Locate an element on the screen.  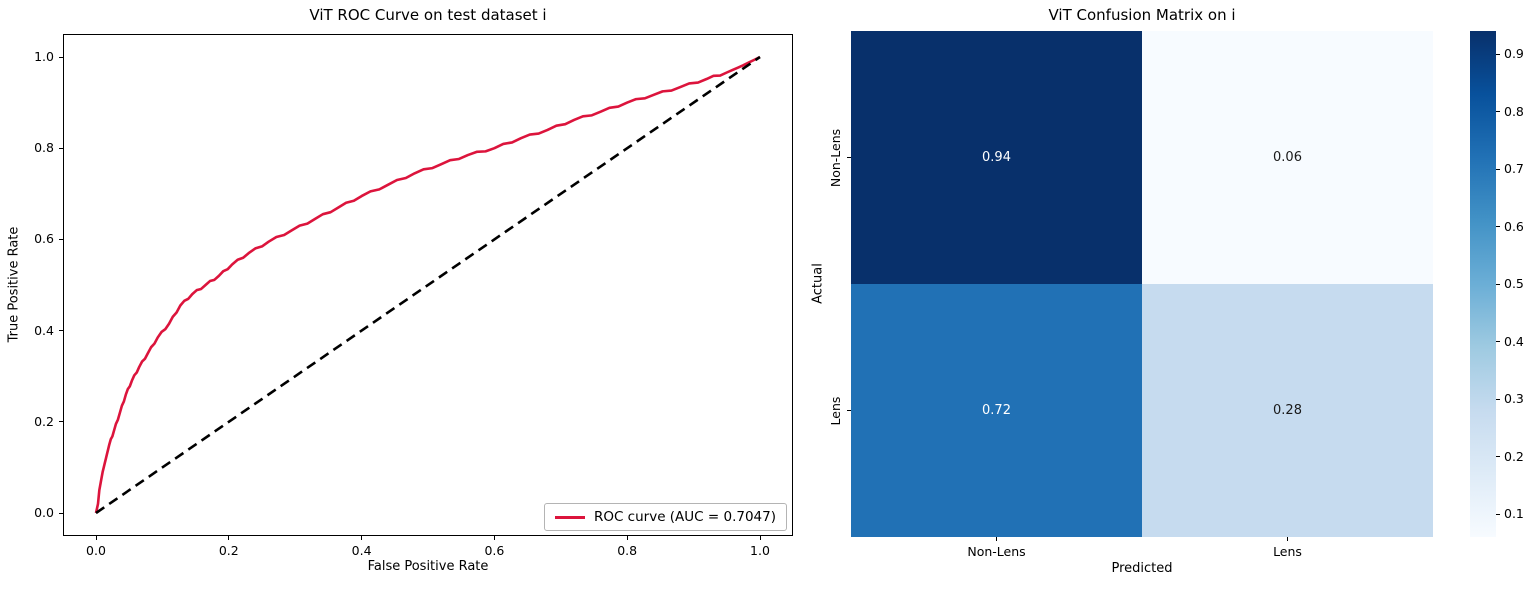
cm-row-label: Lens is located at coordinates (835, 410).